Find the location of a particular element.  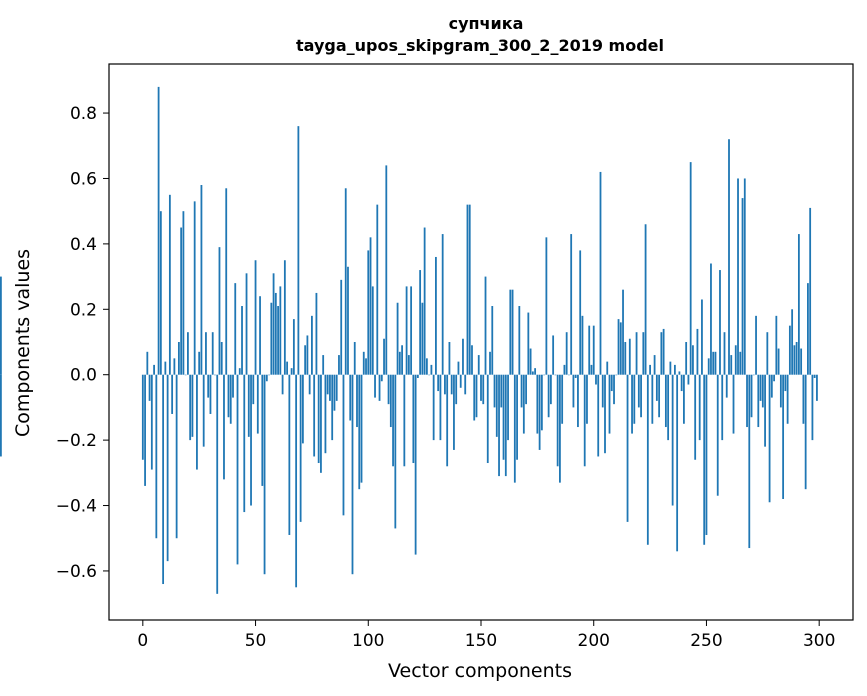

x-tick-label: 250 is located at coordinates (706, 641).